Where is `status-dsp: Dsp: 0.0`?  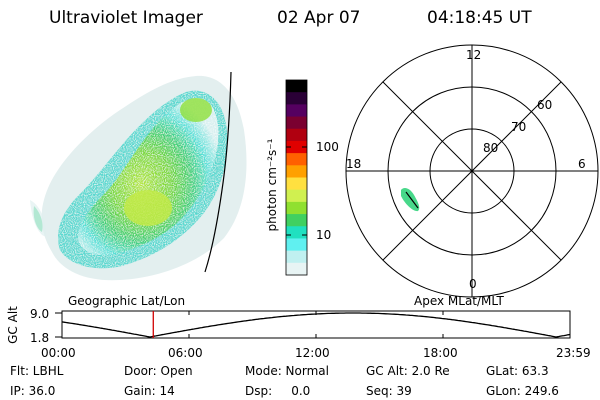
status-dsp: Dsp: 0.0 is located at coordinates (278, 391).